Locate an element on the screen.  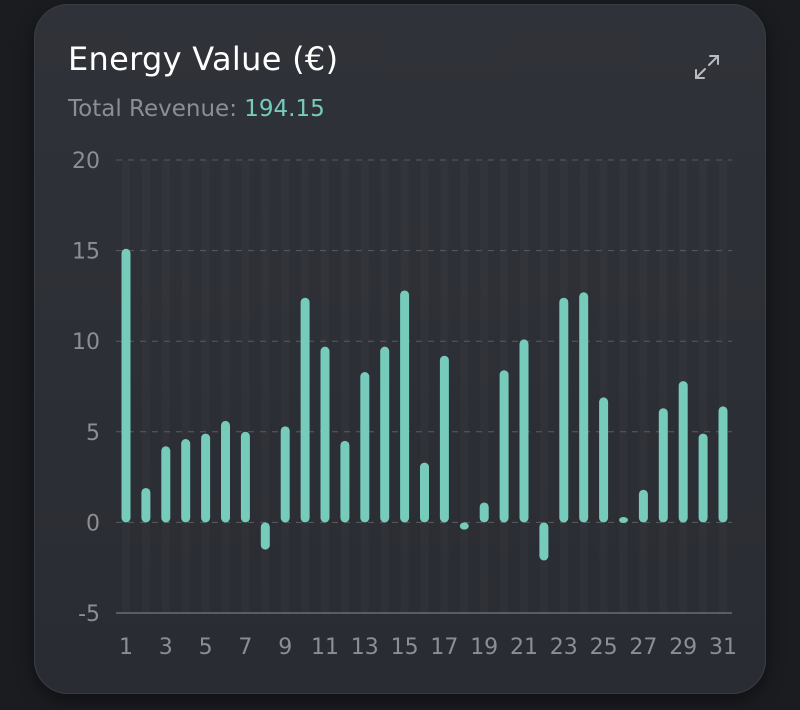
x-tick-label: 9 is located at coordinates (285, 647).